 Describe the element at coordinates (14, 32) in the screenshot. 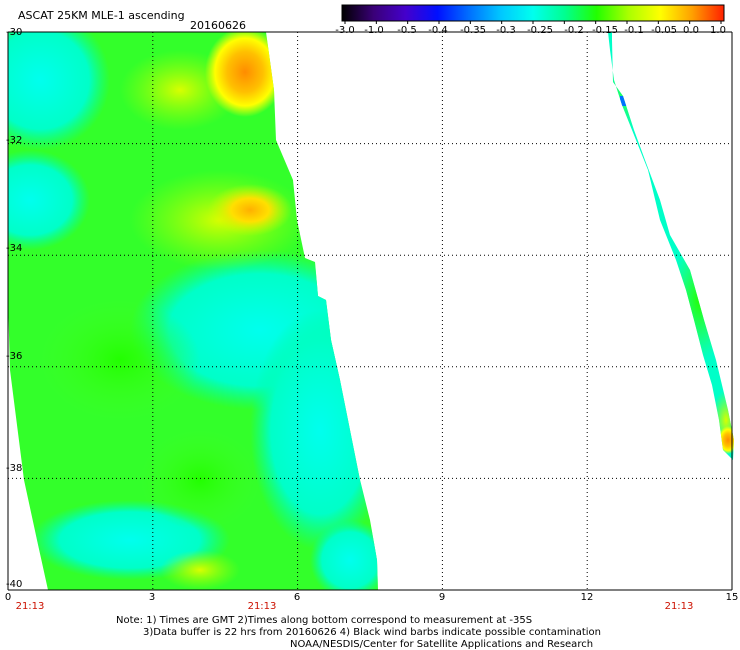

I see `lat-label: -30` at that location.